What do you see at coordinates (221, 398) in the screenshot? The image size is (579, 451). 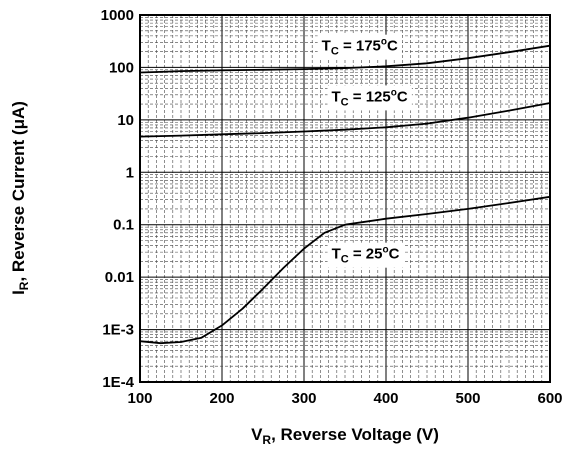 I see `x-tick-label: 200` at bounding box center [221, 398].